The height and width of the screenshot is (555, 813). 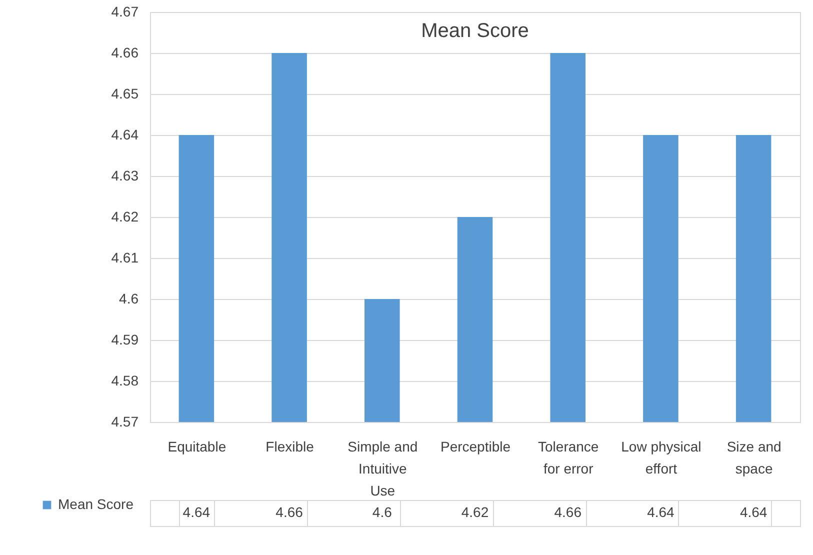 I want to click on y-tick-label: 4.59, so click(x=125, y=340).